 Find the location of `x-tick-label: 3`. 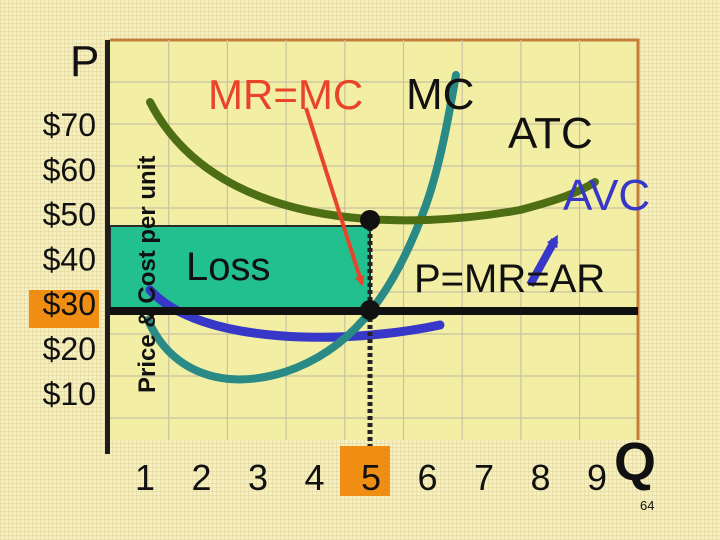

x-tick-label: 3 is located at coordinates (258, 477).